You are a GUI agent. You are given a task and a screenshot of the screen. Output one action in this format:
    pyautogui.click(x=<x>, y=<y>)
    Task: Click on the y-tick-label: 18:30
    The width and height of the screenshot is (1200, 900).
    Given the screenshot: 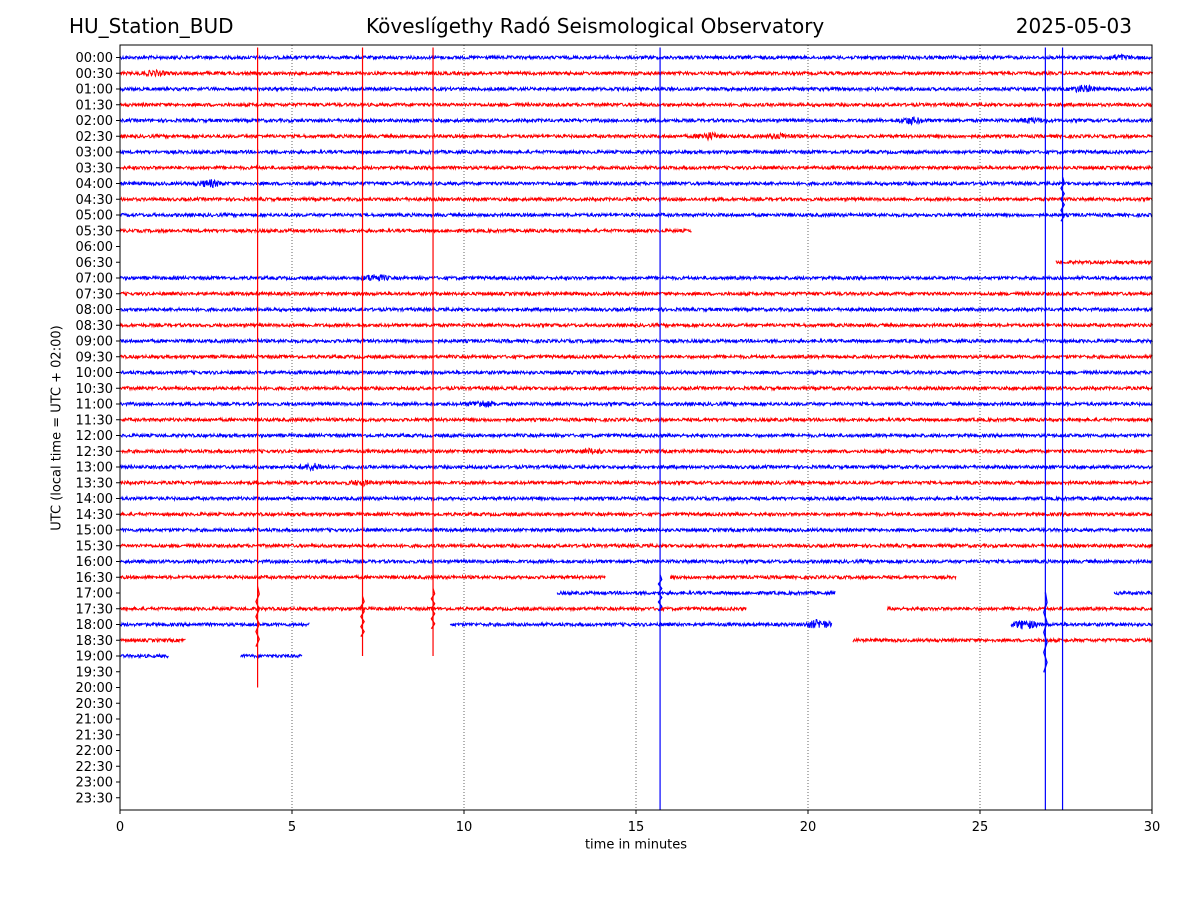 What is the action you would take?
    pyautogui.click(x=94, y=641)
    